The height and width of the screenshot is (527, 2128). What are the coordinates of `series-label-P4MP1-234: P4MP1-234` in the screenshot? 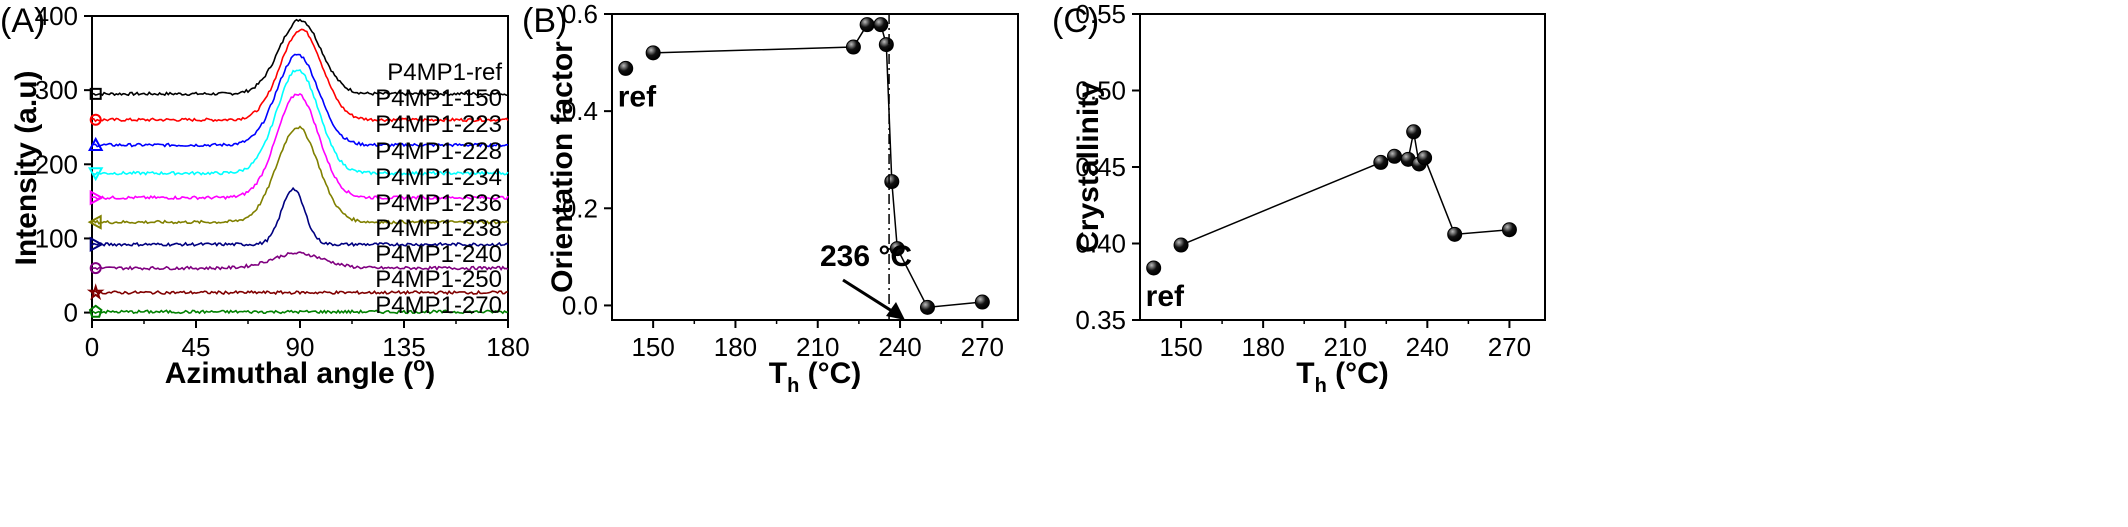 It's located at (438, 177).